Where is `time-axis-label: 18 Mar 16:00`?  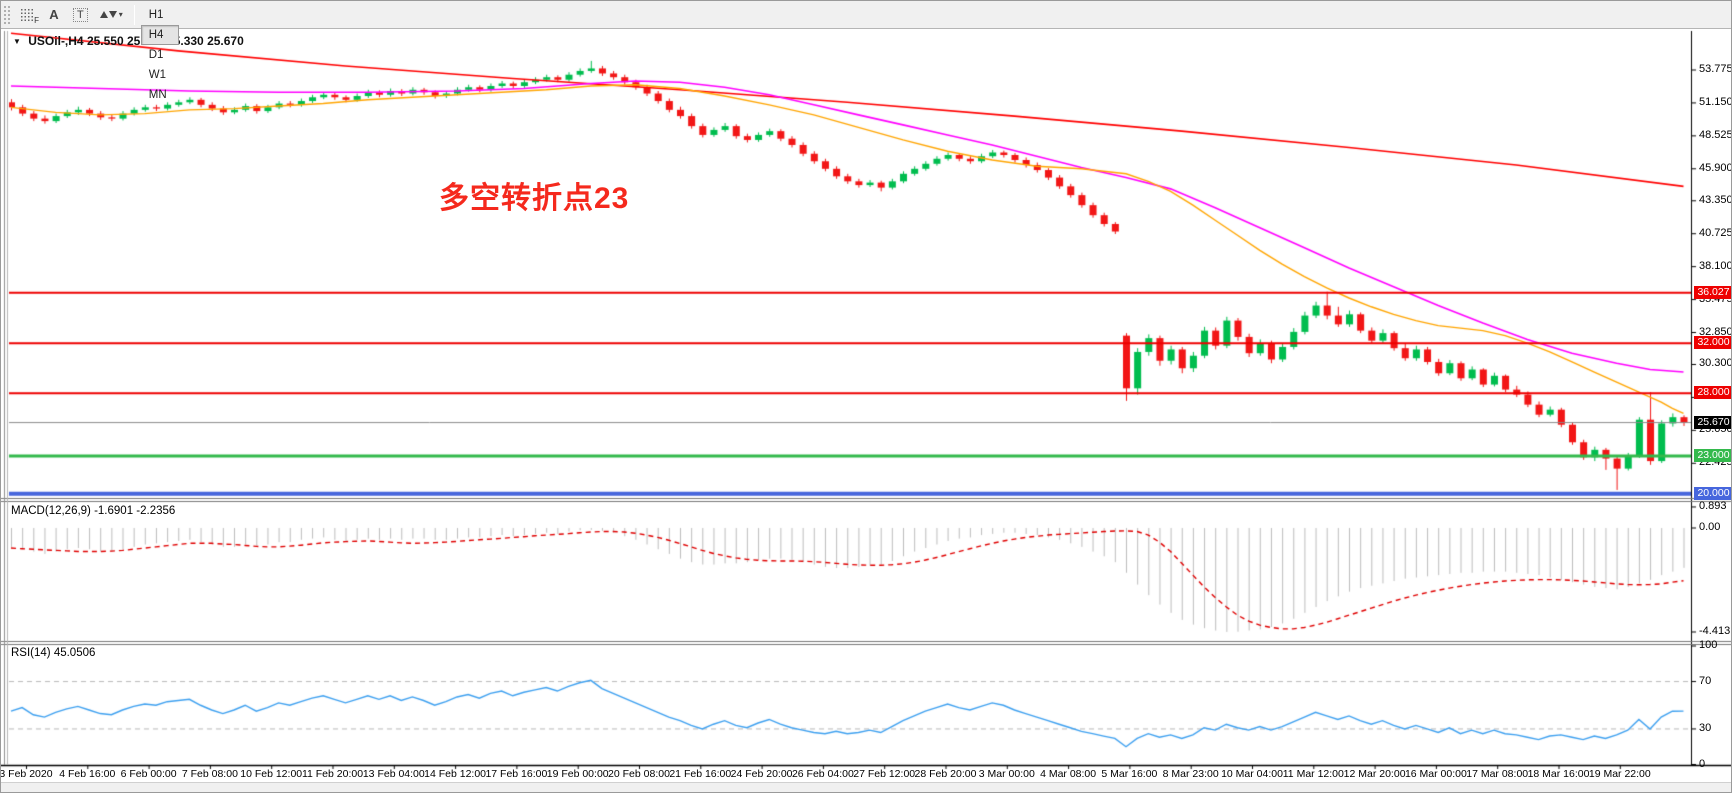
time-axis-label: 18 Mar 16:00 is located at coordinates (1558, 774).